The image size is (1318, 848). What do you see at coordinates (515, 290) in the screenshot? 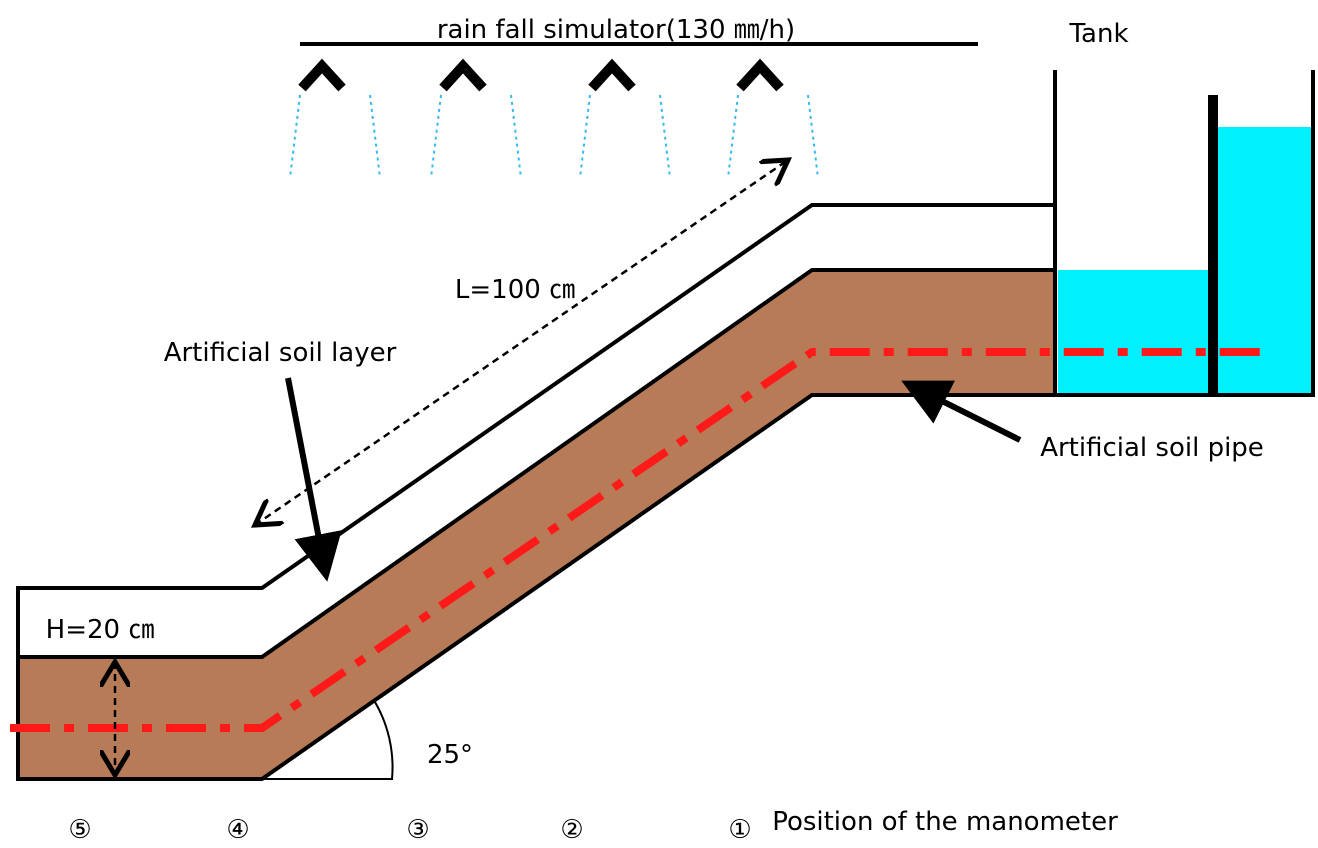
I see `length-label: L=100 ㎝` at bounding box center [515, 290].